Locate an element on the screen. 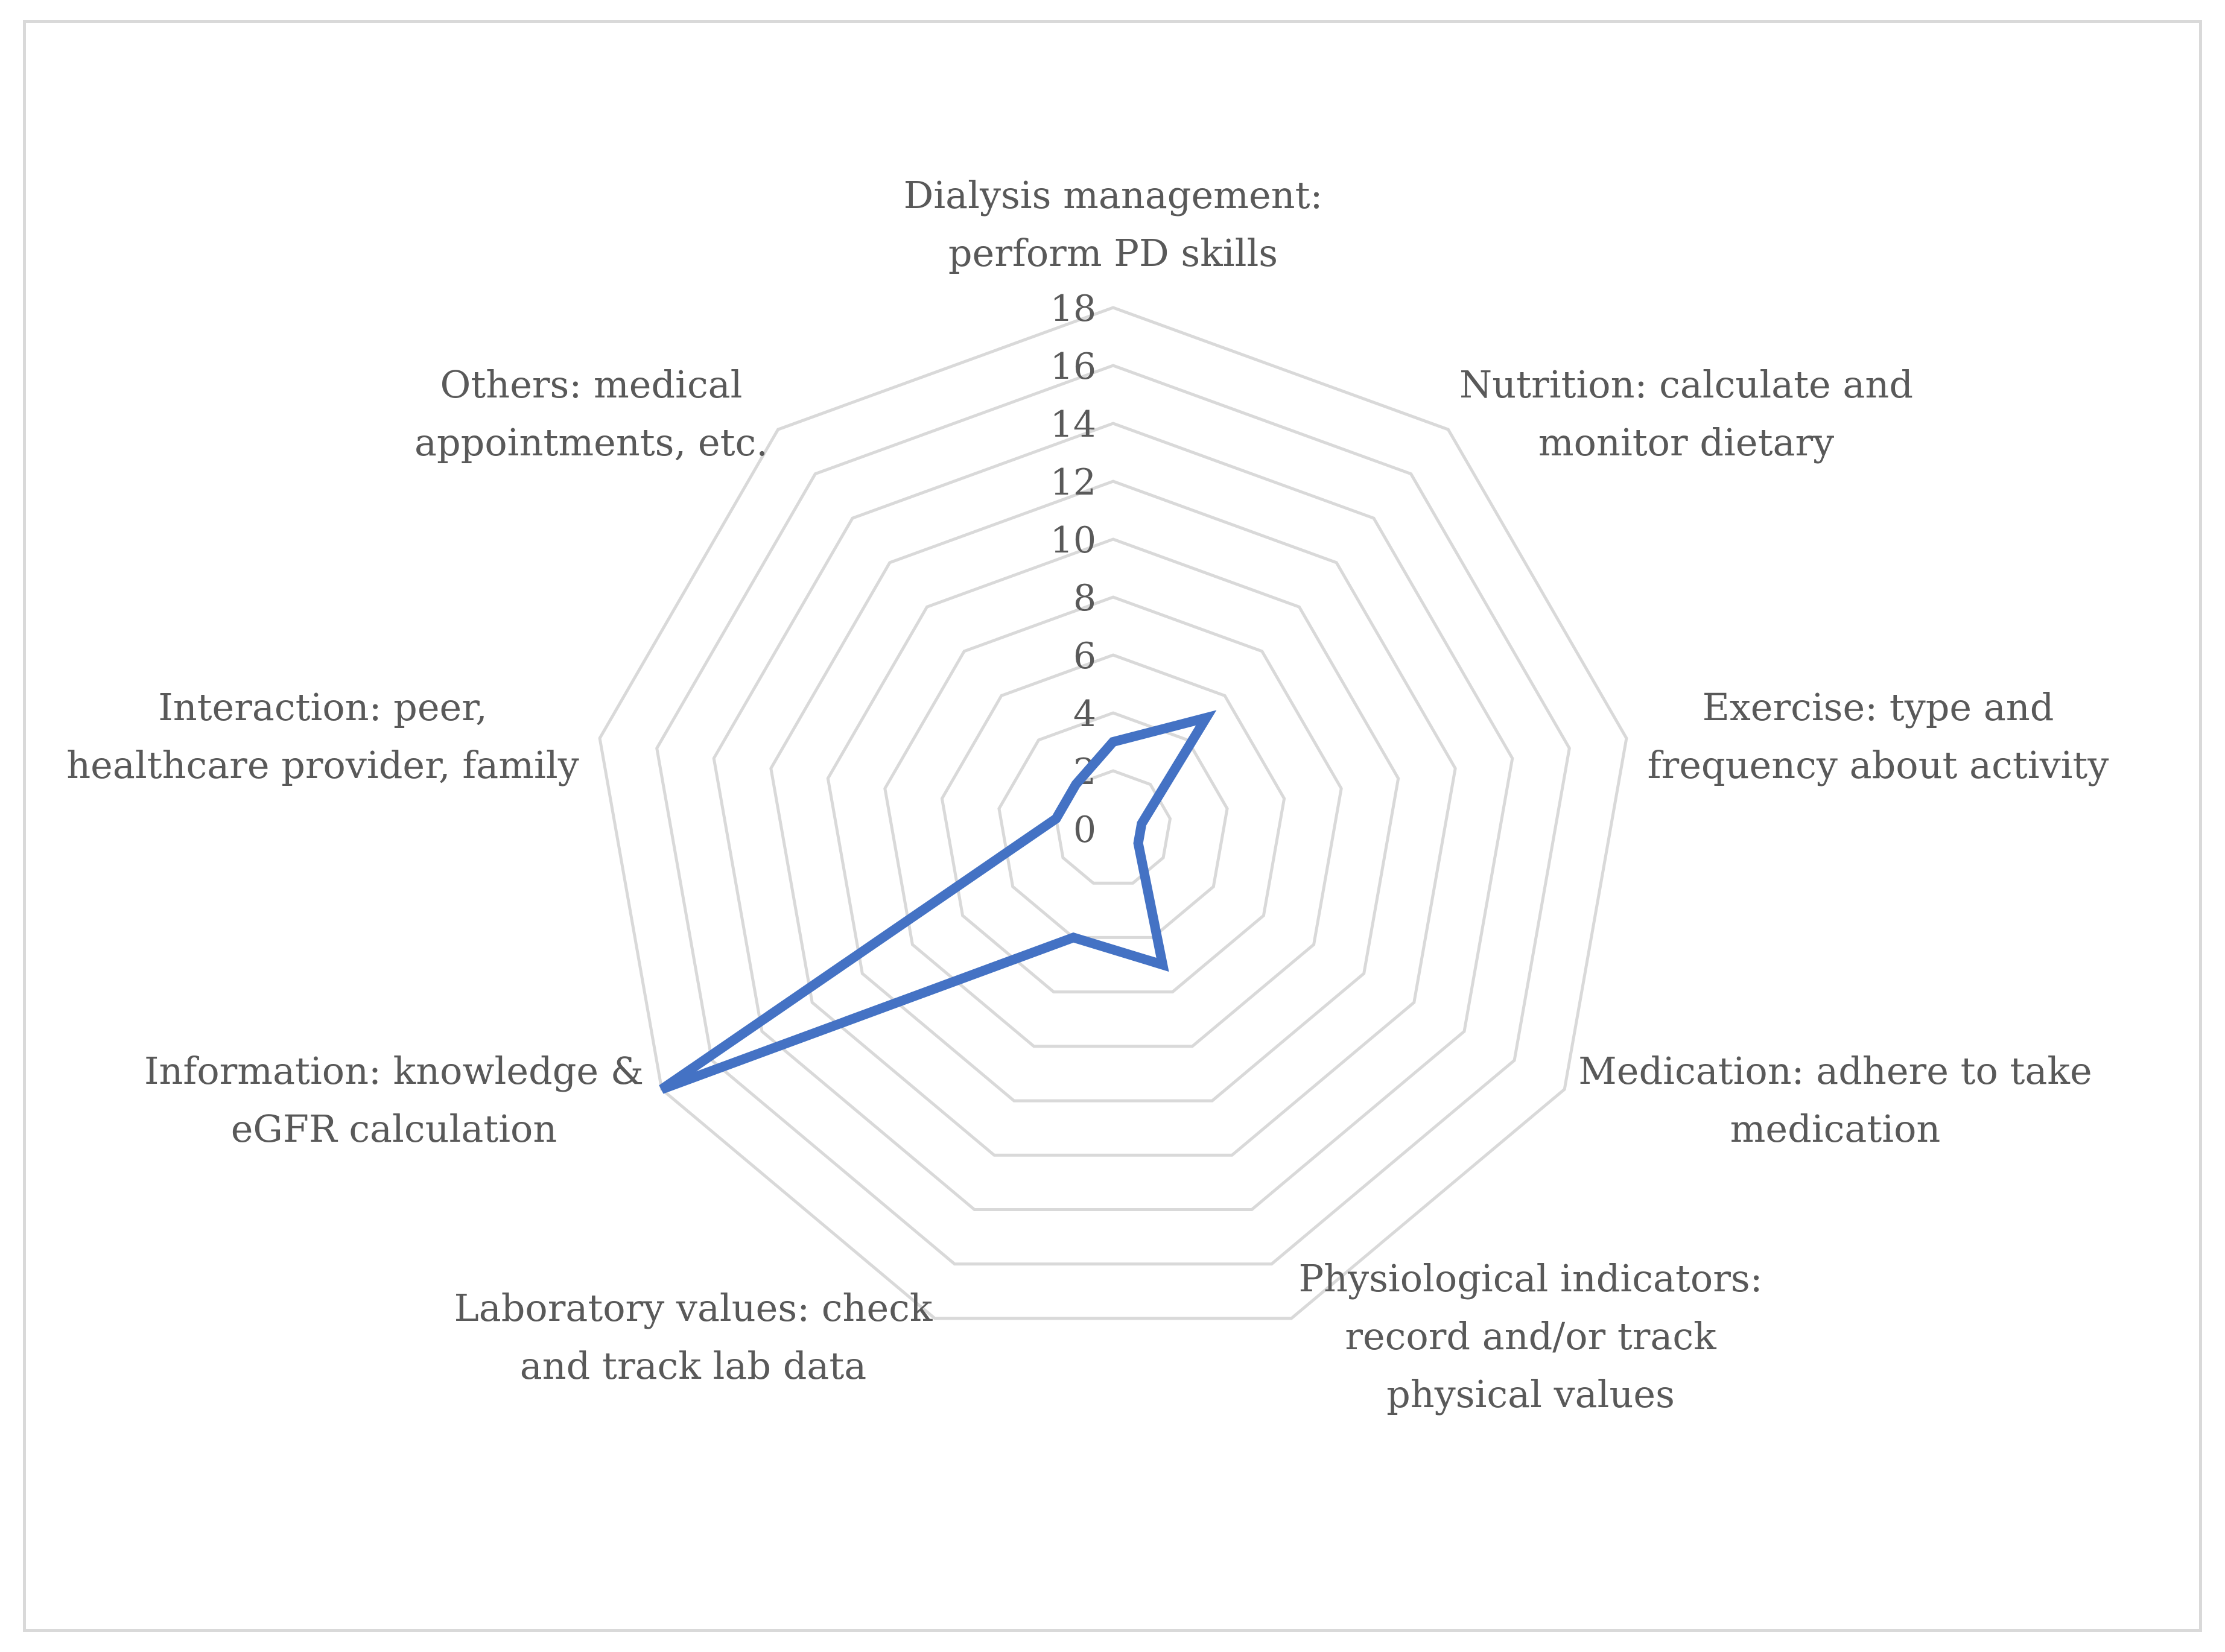  category-label-line: Dialysis management: is located at coordinates (1114, 195).